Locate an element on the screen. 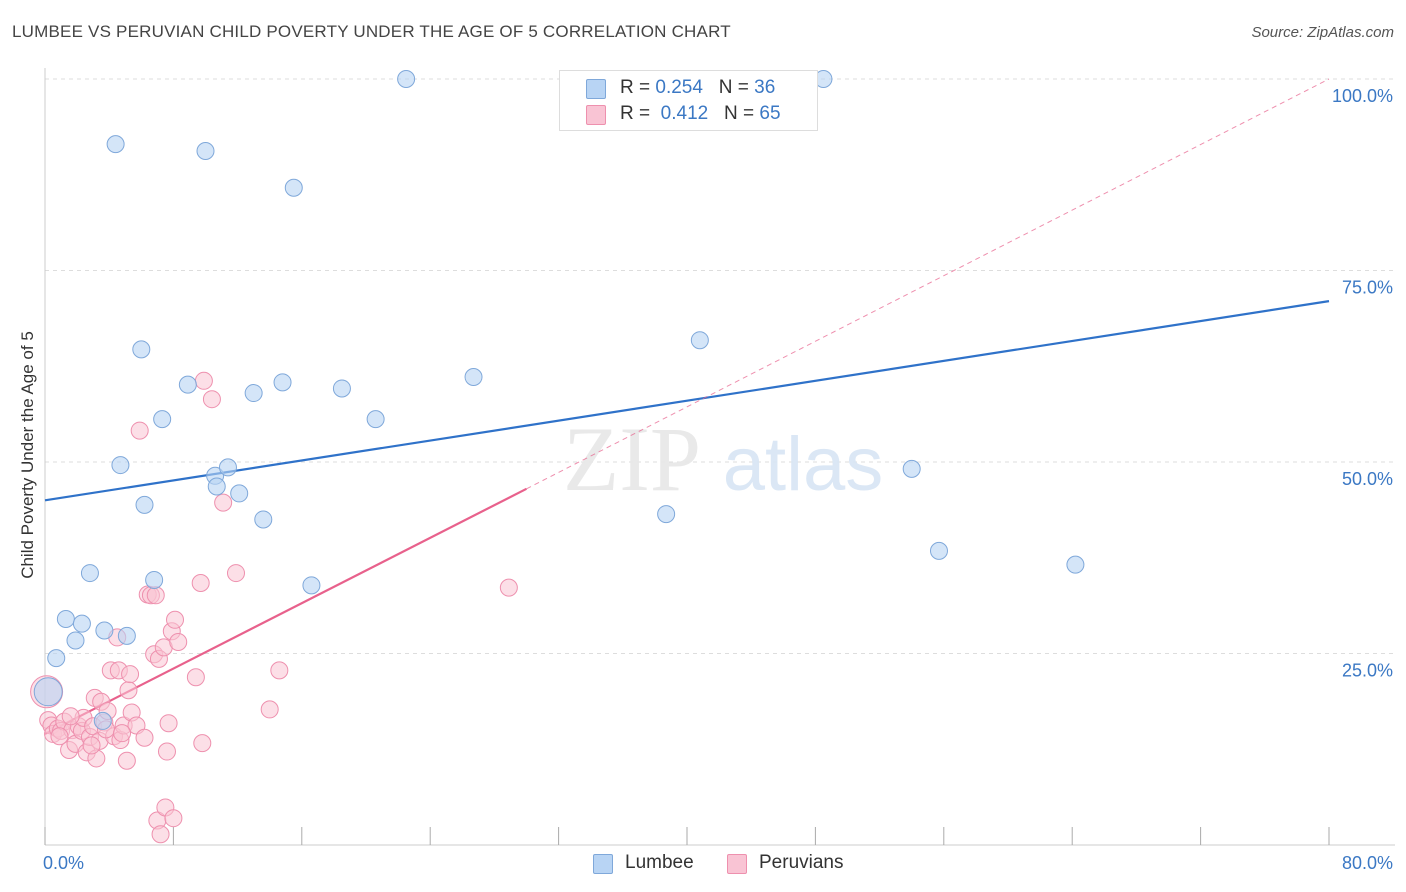 The width and height of the screenshot is (1406, 892). legend-n-value: 36 is located at coordinates (765, 87).